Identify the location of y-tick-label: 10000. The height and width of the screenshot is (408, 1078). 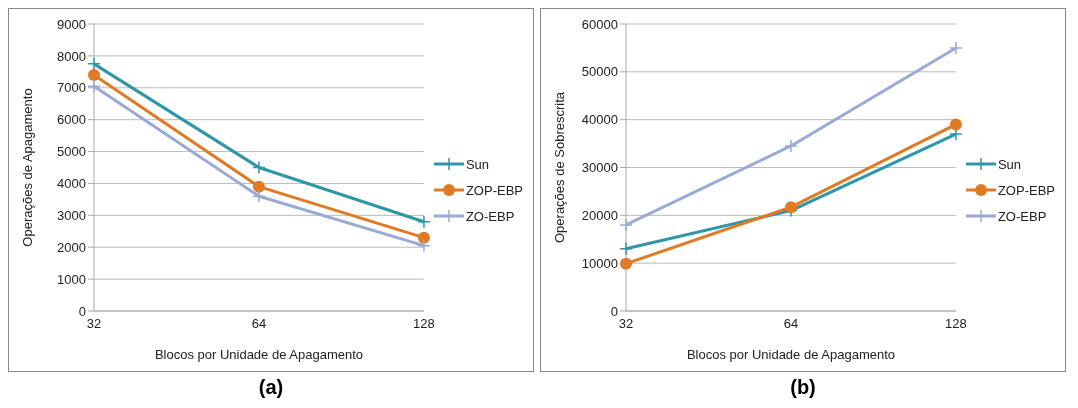
(599, 263).